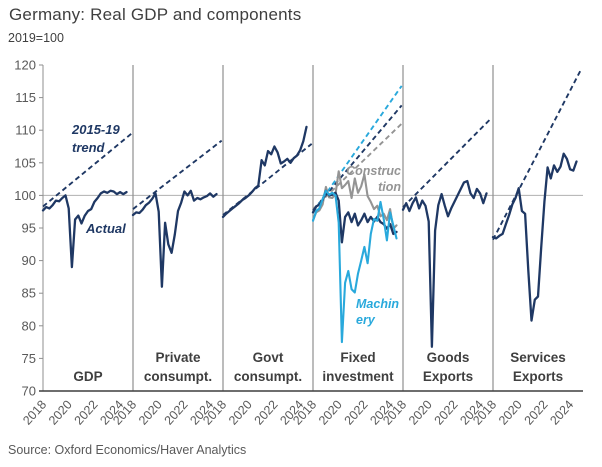 This screenshot has width=602, height=467. Describe the element at coordinates (25, 130) in the screenshot. I see `y-tick-label: 110` at that location.